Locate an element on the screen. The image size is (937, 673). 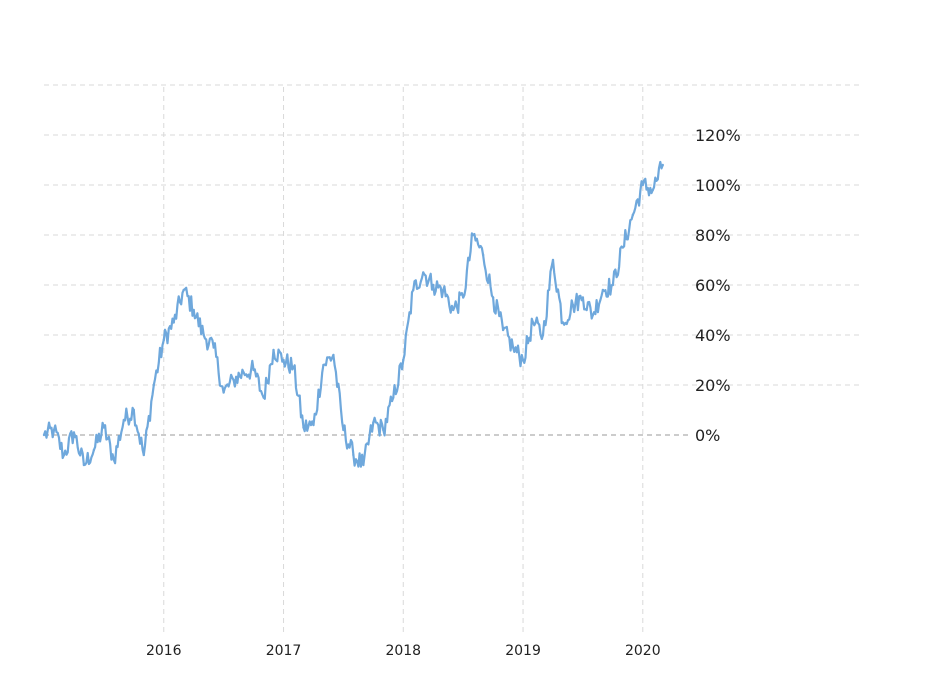
y-axis: 0% 20% 40% 60% 80% 100% 120% is located at coordinates (718, 285).